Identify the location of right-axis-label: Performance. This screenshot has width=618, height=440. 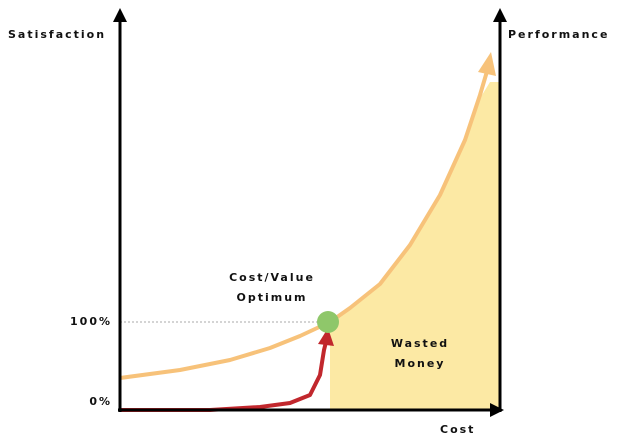
(558, 34).